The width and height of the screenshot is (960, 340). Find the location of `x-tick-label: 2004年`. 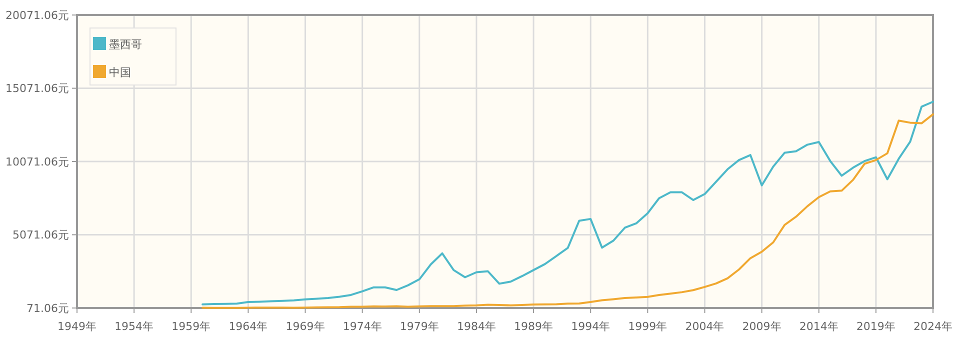

x-tick-label: 2004年 is located at coordinates (704, 326).